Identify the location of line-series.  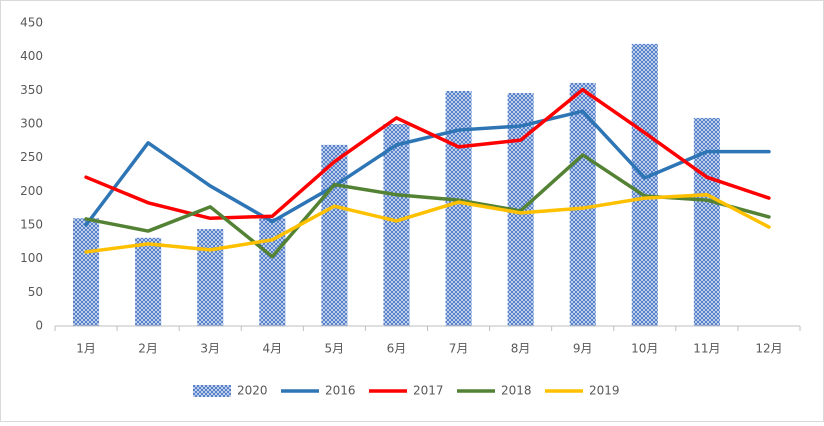
(427, 223).